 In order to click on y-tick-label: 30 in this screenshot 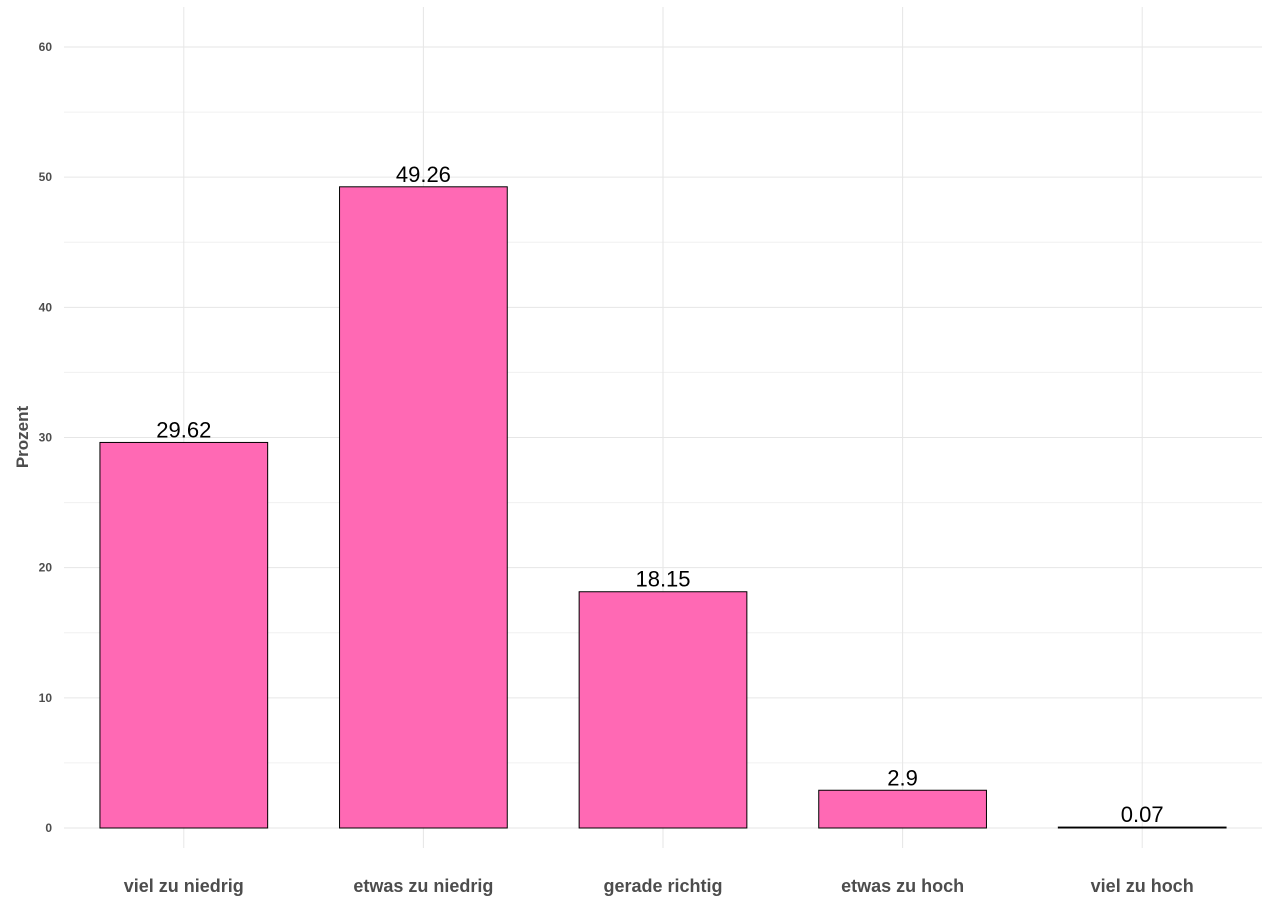, I will do `click(46, 438)`.